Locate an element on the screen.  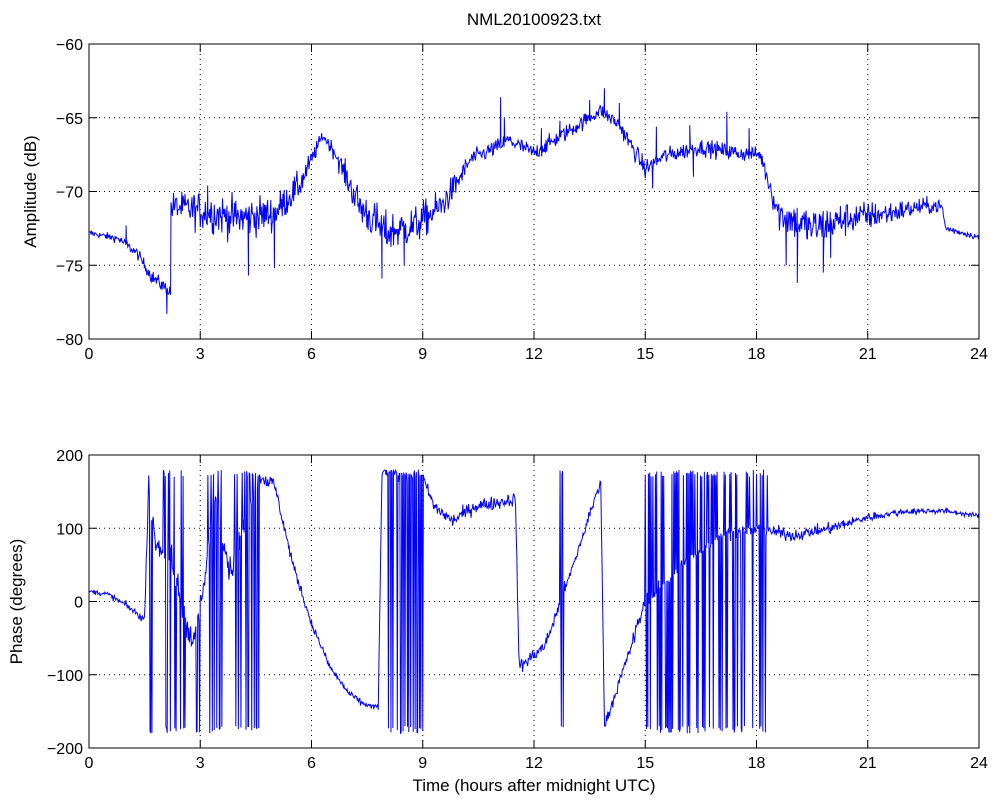
phase-y-tick-label: 100 is located at coordinates (69, 529).